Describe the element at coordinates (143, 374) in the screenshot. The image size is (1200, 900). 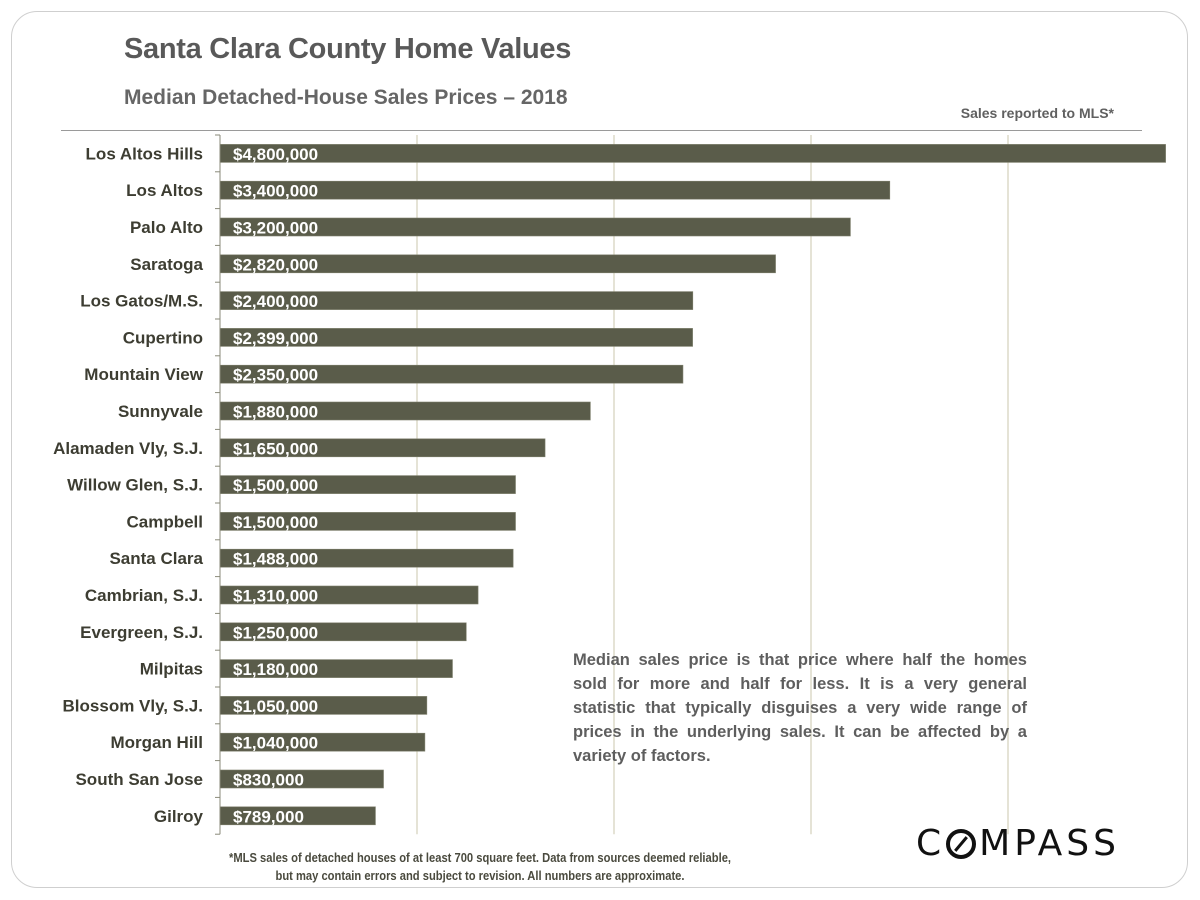
I see `category-label: Mountain View` at that location.